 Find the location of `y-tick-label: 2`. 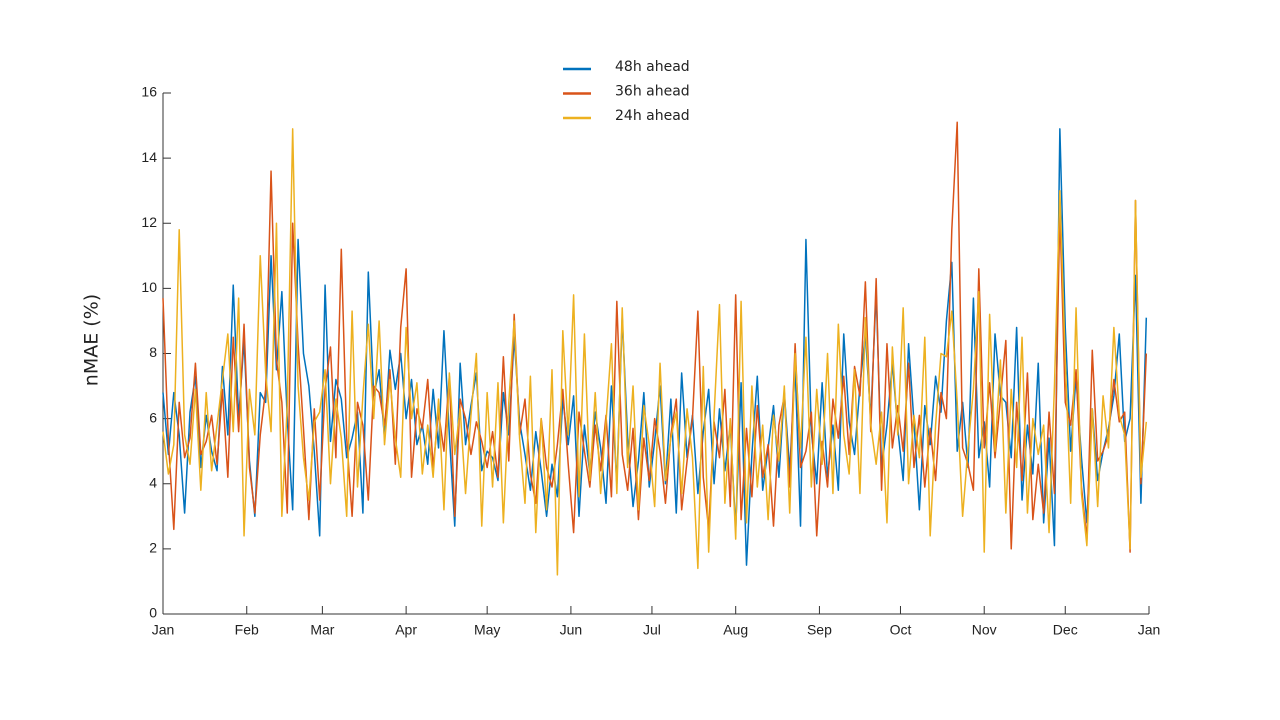

y-tick-label: 2 is located at coordinates (153, 548).